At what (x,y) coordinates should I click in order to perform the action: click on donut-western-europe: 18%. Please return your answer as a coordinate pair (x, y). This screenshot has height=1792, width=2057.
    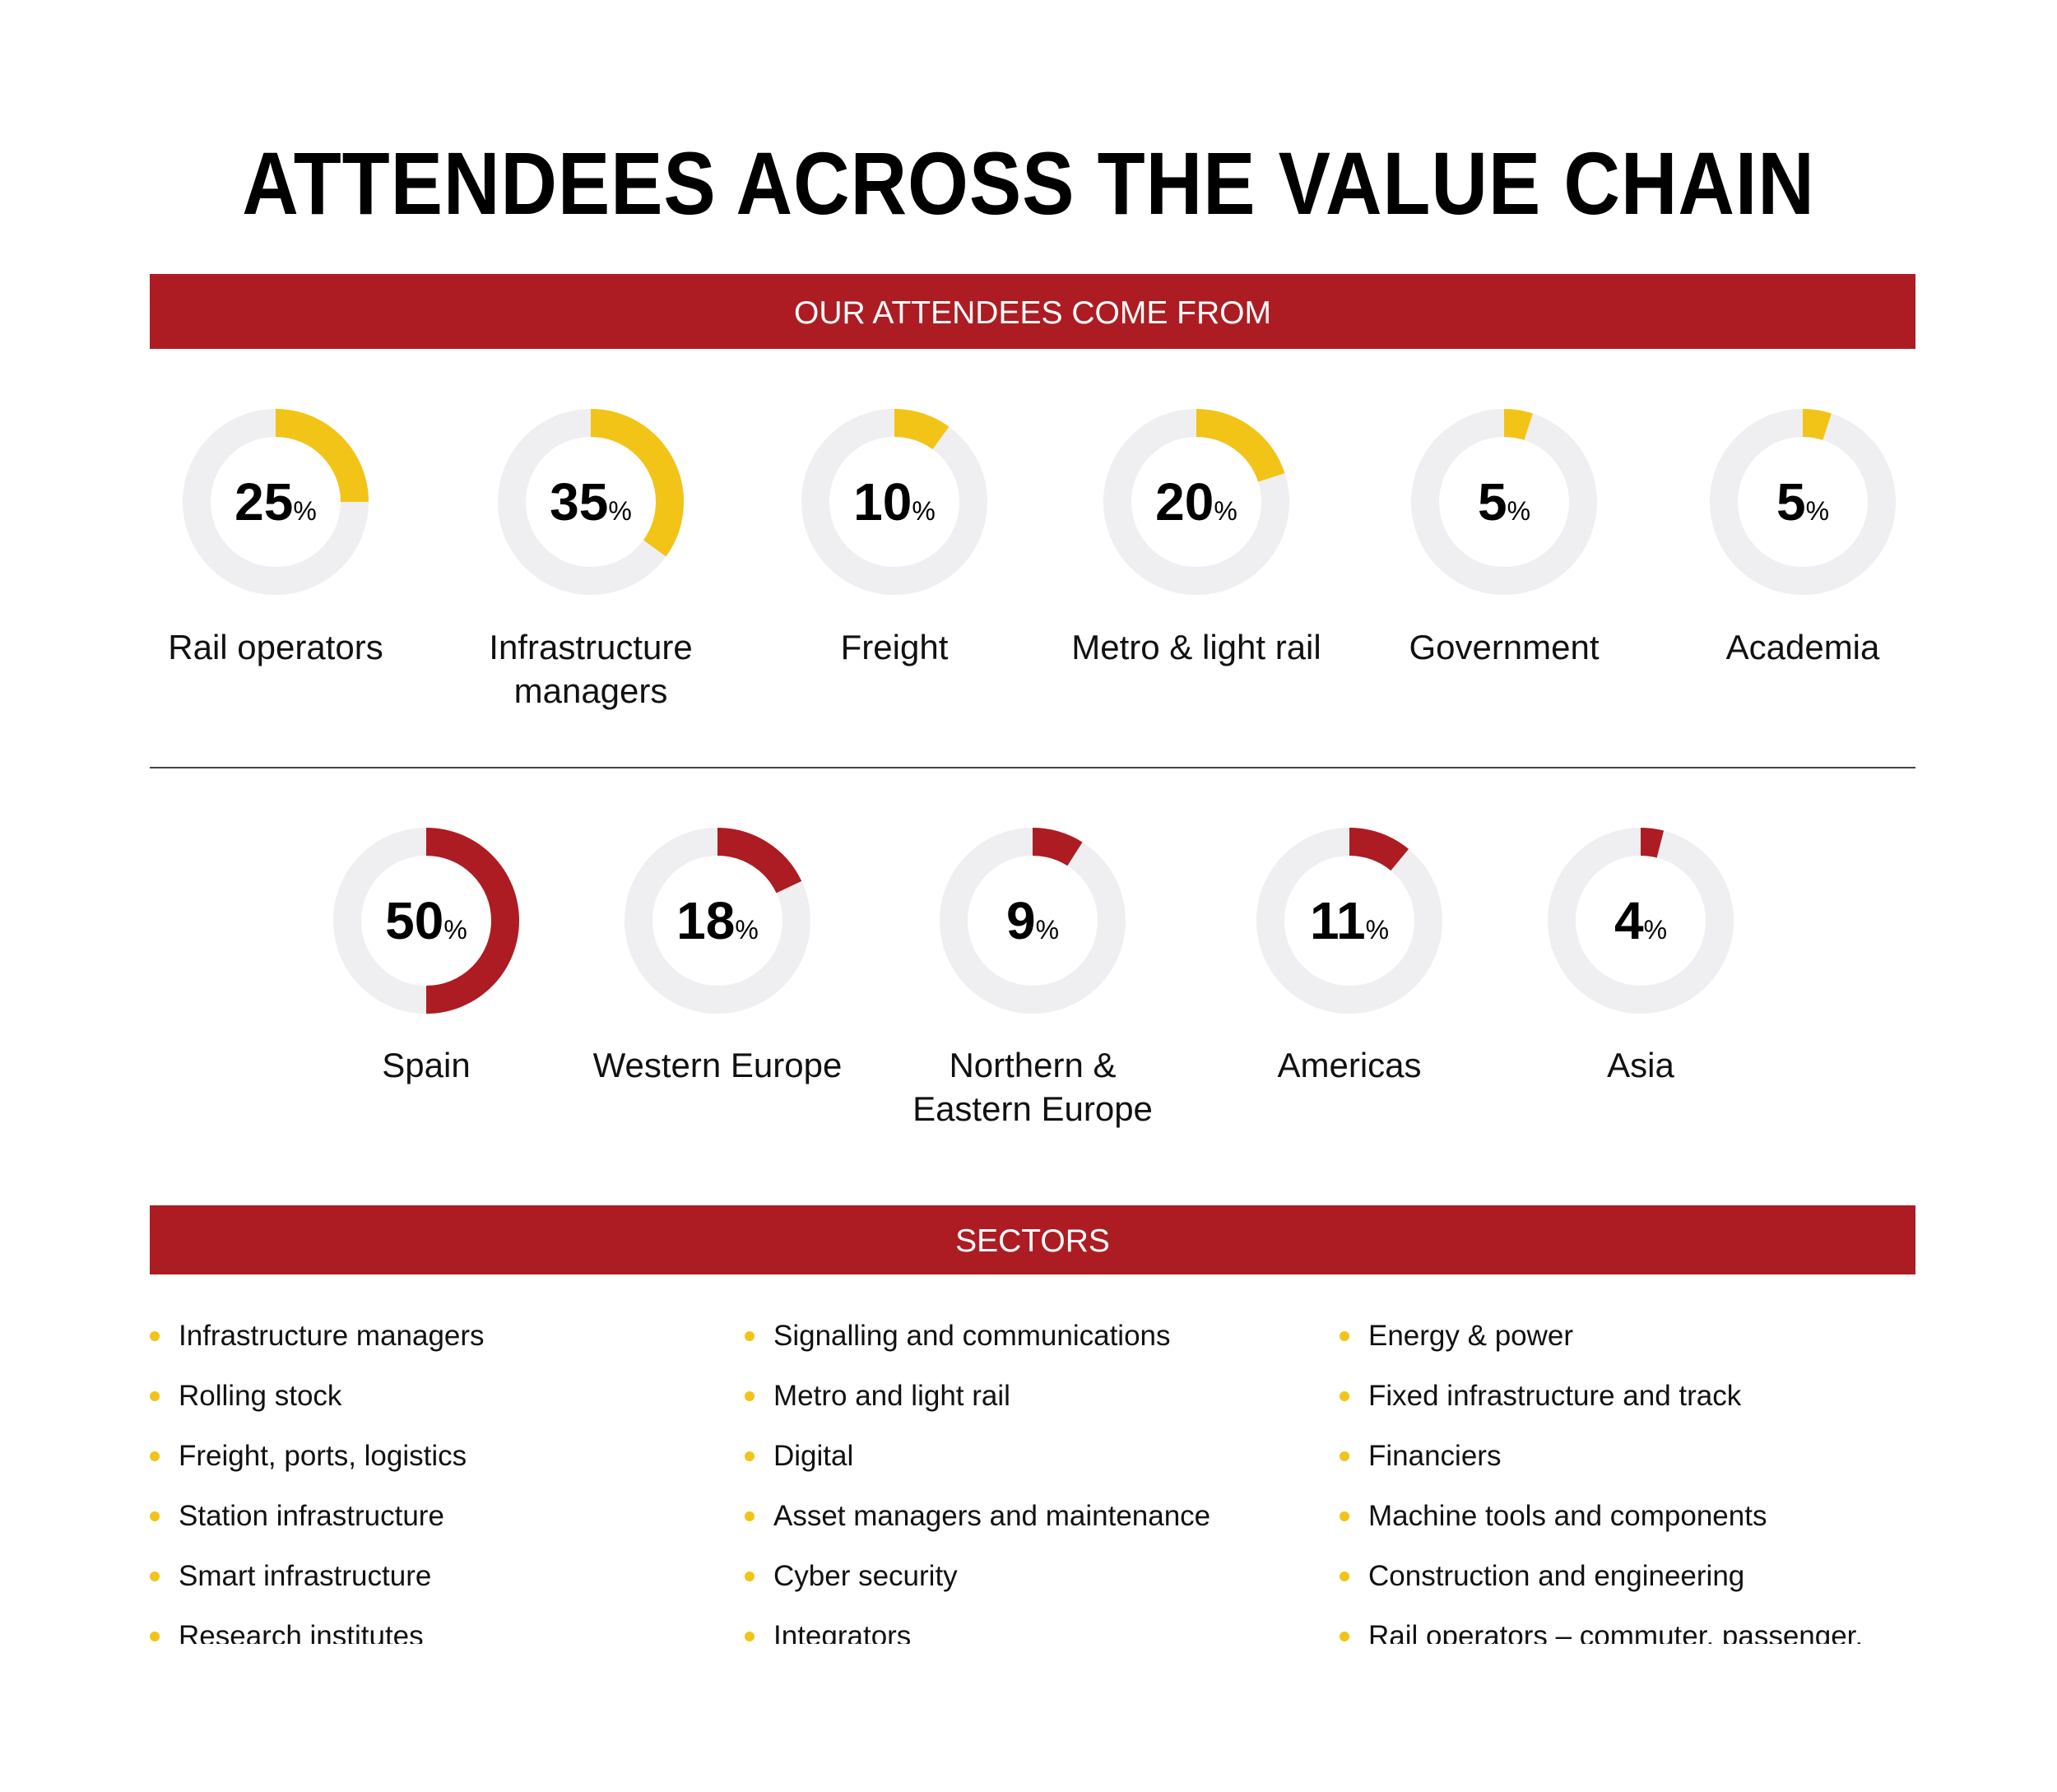
    Looking at the image, I should click on (717, 921).